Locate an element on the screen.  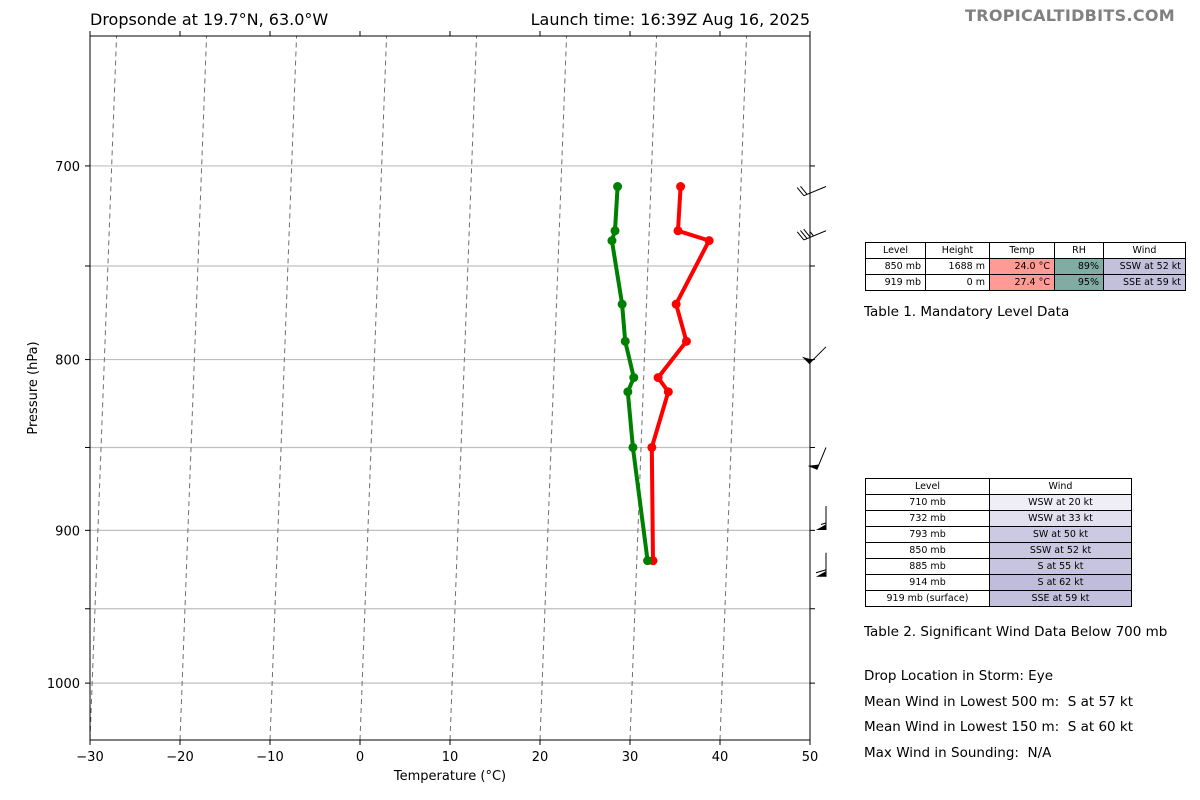
x-tick-label: −30 is located at coordinates (89, 757).